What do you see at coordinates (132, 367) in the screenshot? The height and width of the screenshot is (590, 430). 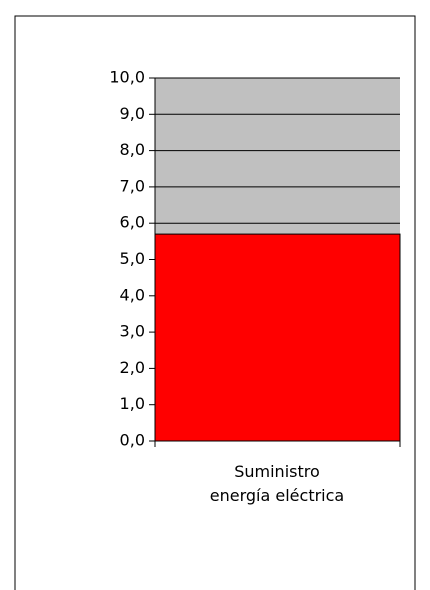 I see `y-tick-label: 2,0` at bounding box center [132, 367].